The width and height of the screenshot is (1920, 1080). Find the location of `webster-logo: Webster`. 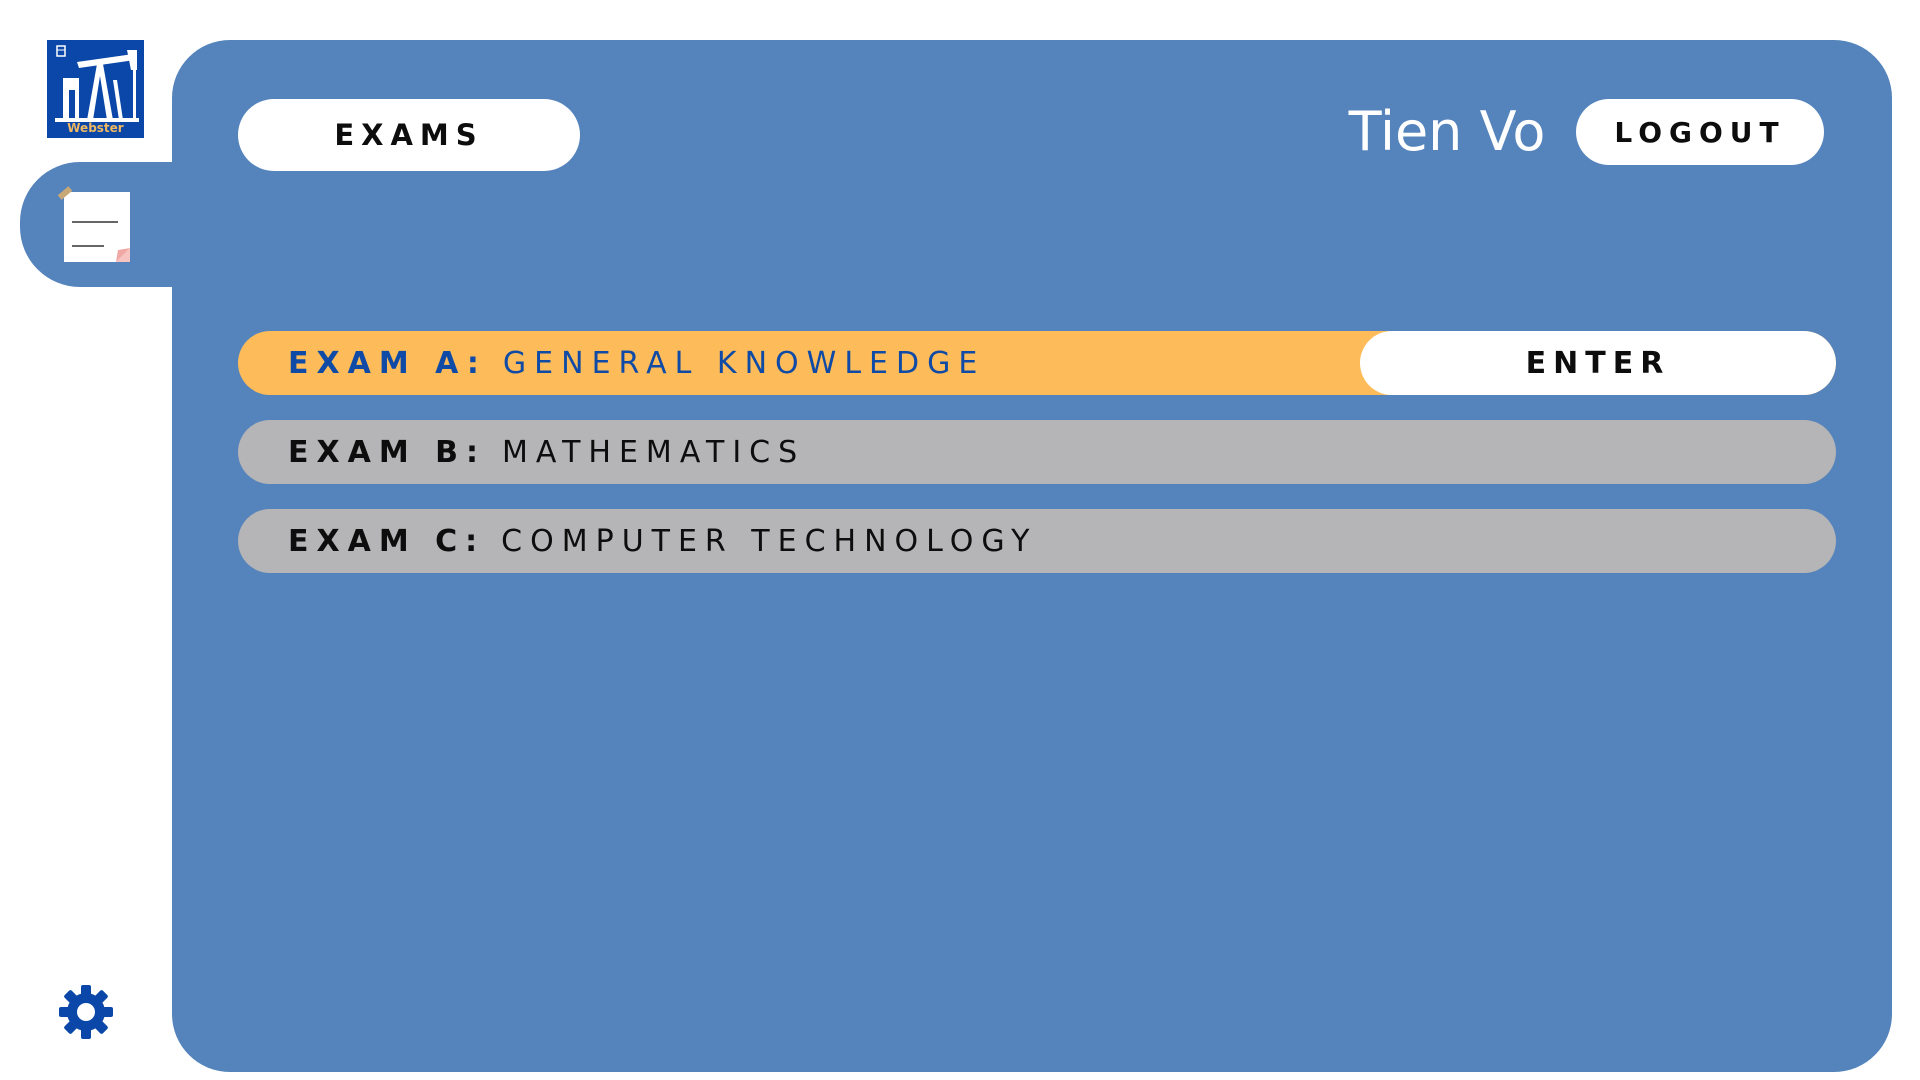

webster-logo: Webster is located at coordinates (95, 89).